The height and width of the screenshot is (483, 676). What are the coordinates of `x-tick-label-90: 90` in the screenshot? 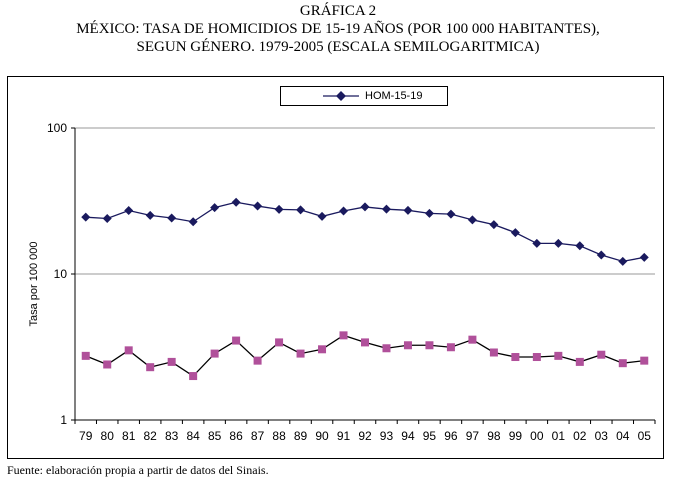 It's located at (322, 436).